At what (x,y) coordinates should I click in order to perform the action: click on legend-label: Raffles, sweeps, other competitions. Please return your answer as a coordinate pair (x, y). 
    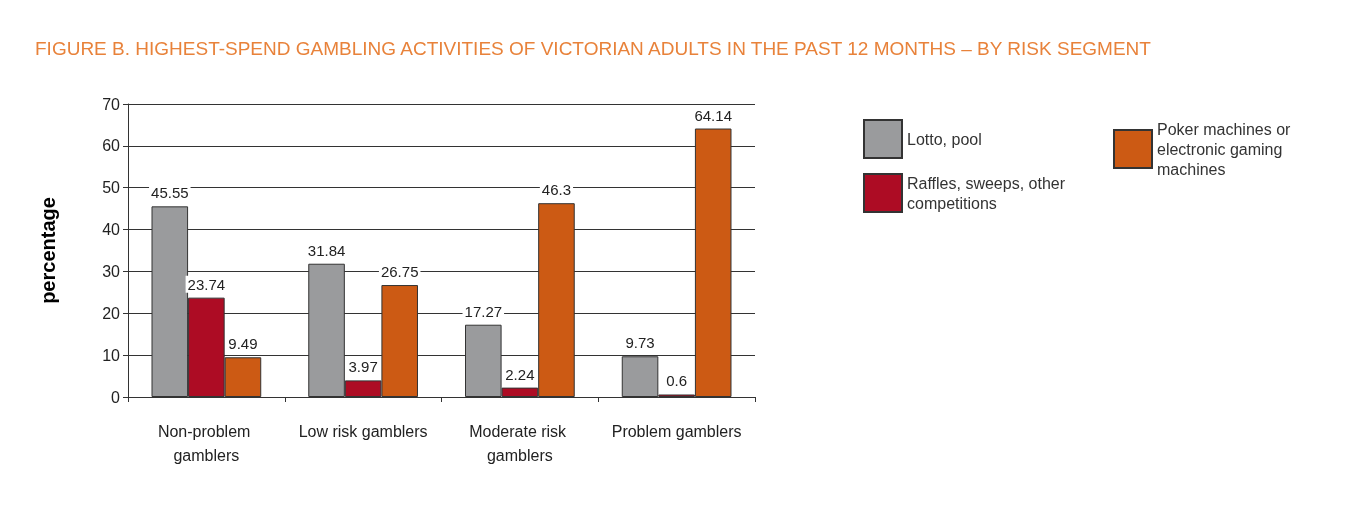
    Looking at the image, I should click on (988, 193).